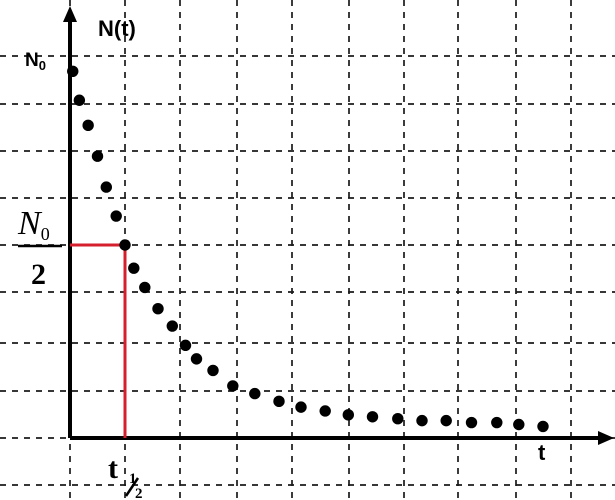 Image resolution: width=615 pixels, height=500 pixels. Describe the element at coordinates (32, 60) in the screenshot. I see `n0-tick-main: N` at that location.